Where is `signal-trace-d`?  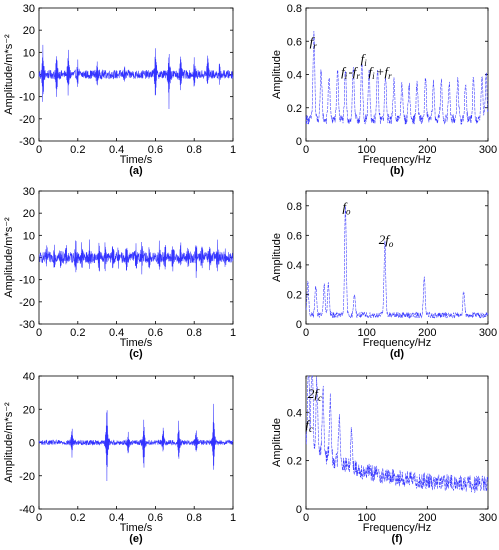 signal-trace-d is located at coordinates (397, 262).